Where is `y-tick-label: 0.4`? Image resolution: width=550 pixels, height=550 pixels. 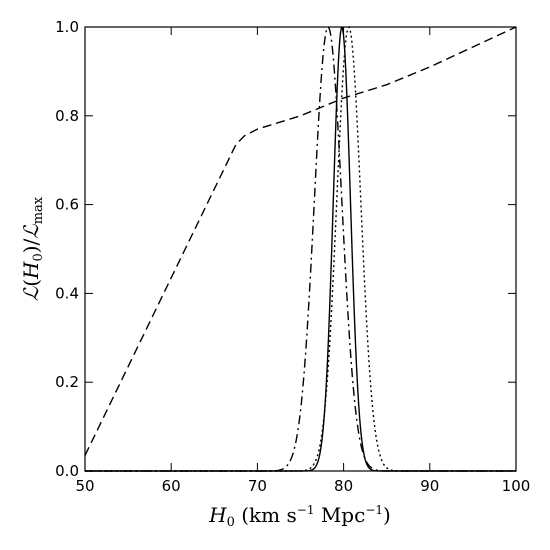
y-tick-label: 0.4 is located at coordinates (67, 293).